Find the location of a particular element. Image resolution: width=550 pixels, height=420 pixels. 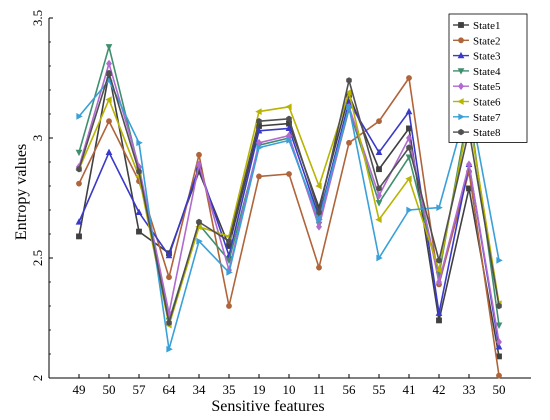

y-tick-label: 2.5 is located at coordinates (37, 258).